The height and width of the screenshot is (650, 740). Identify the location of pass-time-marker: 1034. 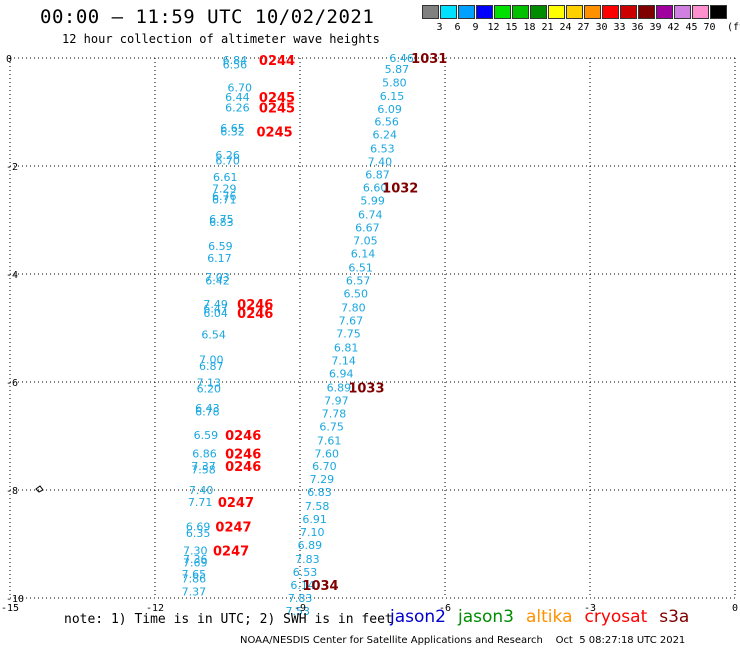
(320, 586).